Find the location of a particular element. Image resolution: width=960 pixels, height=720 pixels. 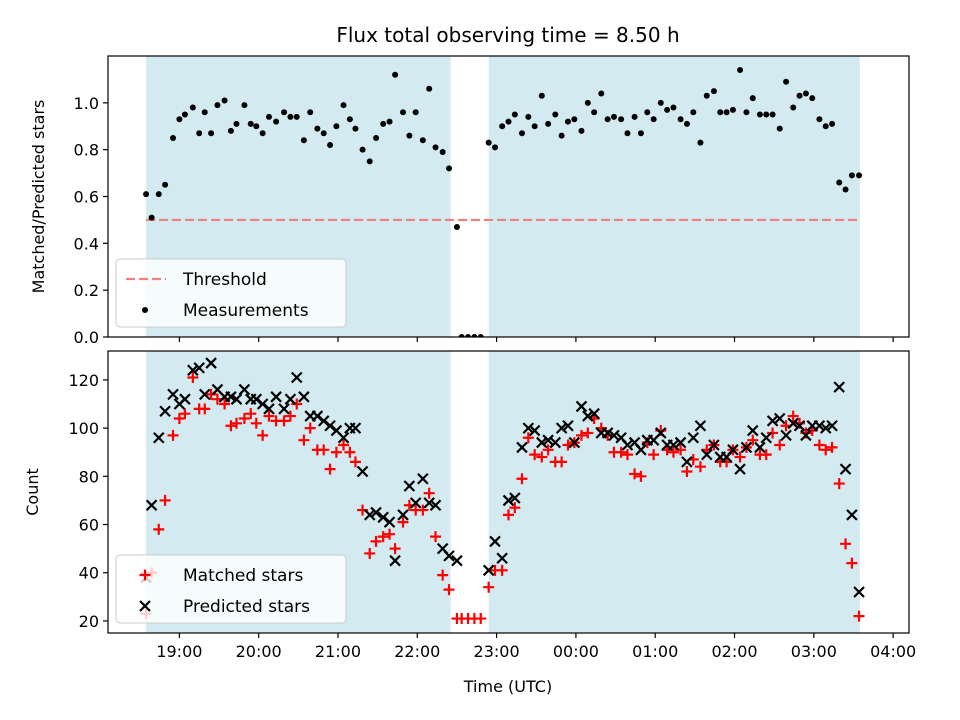

y-tick-label: 0.8 is located at coordinates (86, 150).